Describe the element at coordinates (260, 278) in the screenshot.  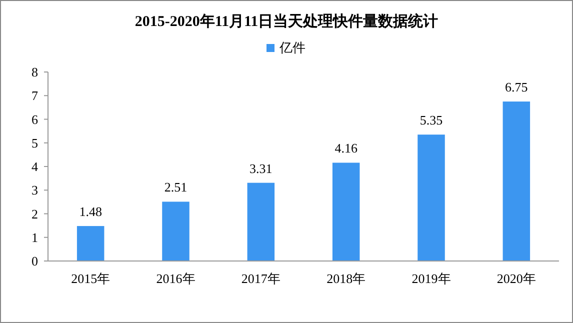
I see `x-tick-label: 2017年` at that location.